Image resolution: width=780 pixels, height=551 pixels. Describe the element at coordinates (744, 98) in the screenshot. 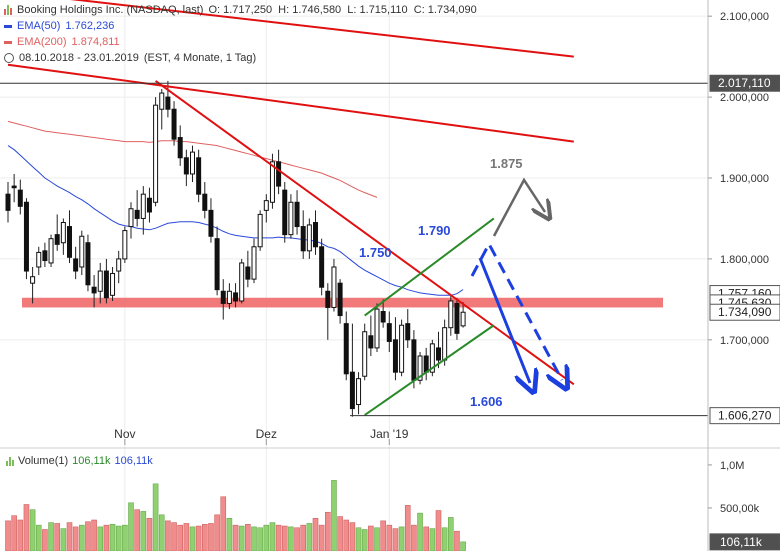

I see `price-tick-label: 2.000,000` at that location.